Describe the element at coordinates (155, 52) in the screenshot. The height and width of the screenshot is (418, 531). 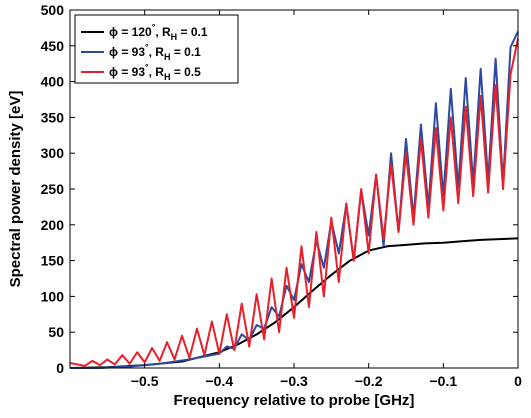
I see `legend-label-2: ϕ = 93°, RH = 0.1` at that location.